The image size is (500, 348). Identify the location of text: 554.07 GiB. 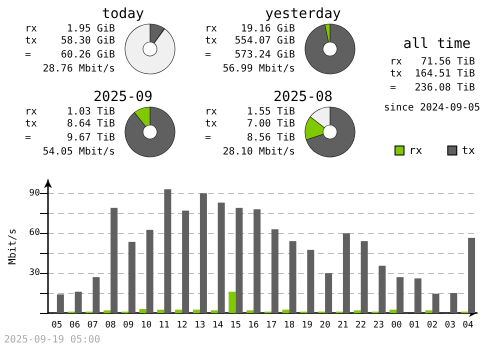
(264, 41).